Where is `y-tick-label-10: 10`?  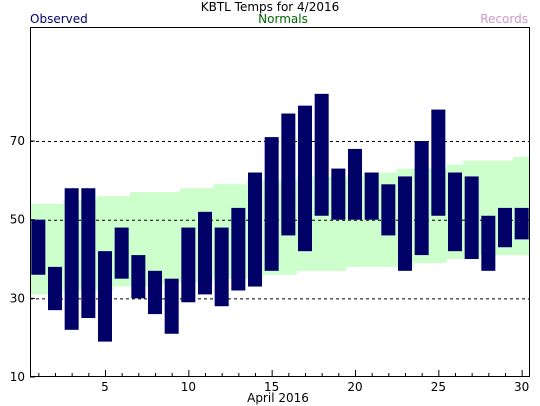
y-tick-label-10: 10 is located at coordinates (17, 377).